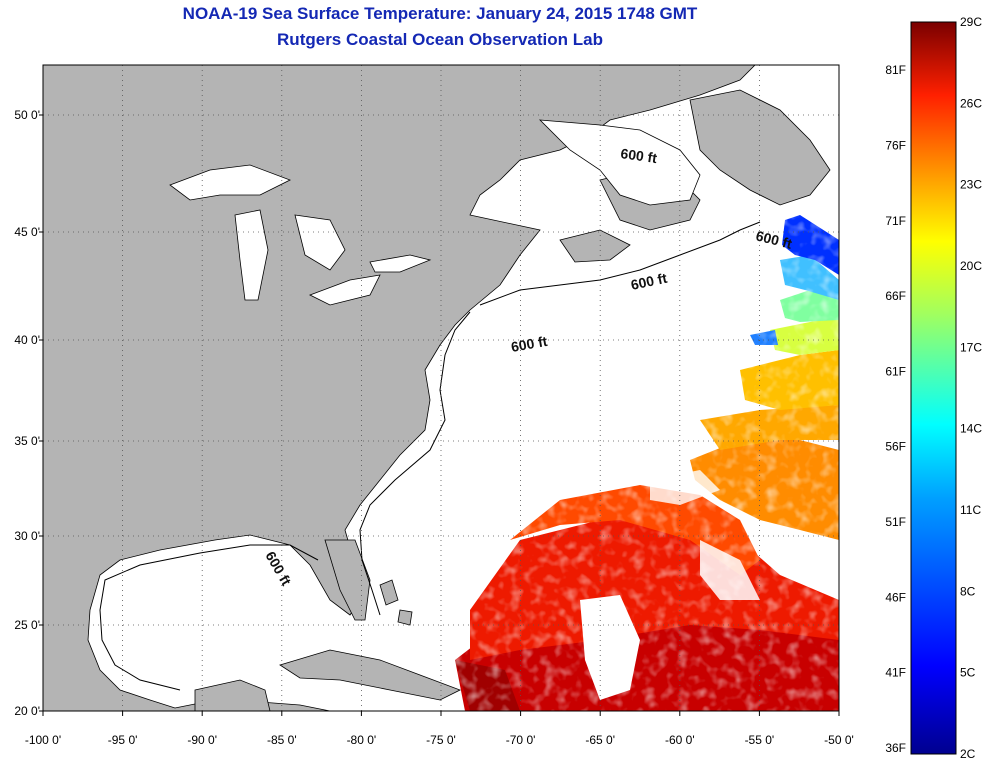 The image size is (984, 770). What do you see at coordinates (971, 388) in the screenshot?
I see `colorbar-celsius-labels: 29C 26C 23C 20C 17C 14C 11C 8C 5C 2C` at bounding box center [971, 388].